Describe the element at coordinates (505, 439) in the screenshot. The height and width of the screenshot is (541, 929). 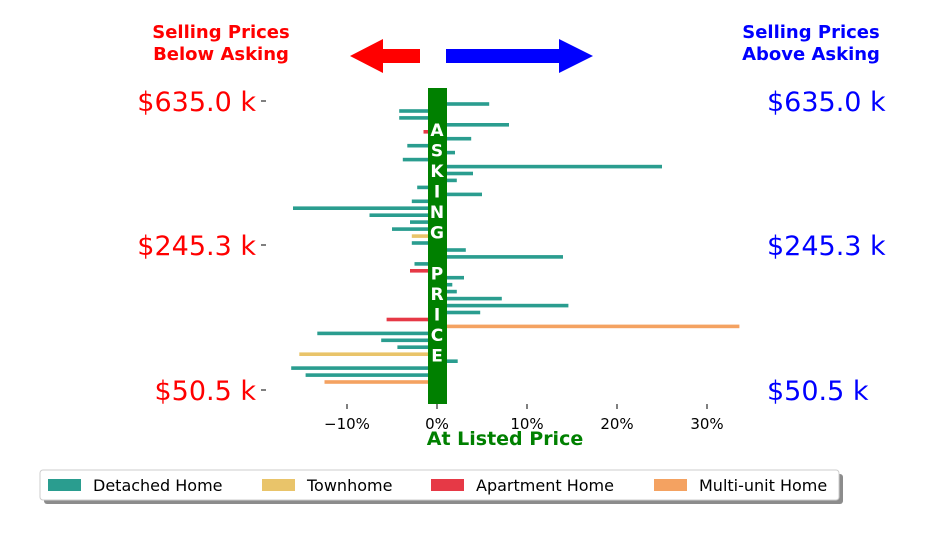
I see `x-axis-label: At Listed Price` at that location.